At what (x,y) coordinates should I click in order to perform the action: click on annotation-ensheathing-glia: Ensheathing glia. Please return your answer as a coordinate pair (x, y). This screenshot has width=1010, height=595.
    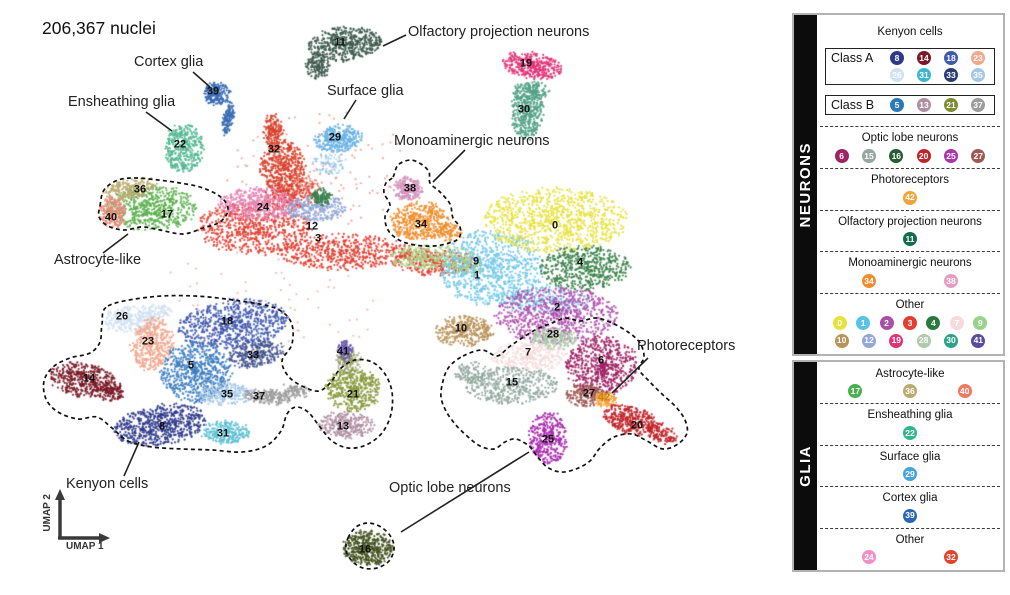
    Looking at the image, I should click on (122, 102).